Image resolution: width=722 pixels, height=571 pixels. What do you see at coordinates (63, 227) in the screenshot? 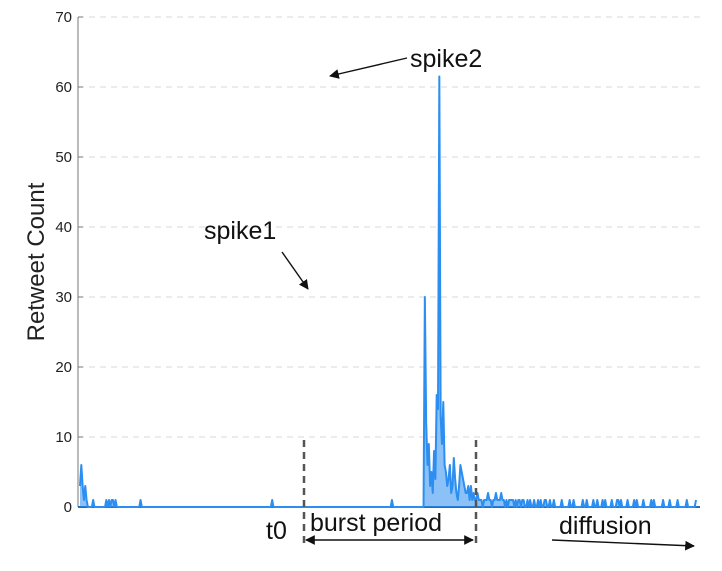
I see `y-tick-label: 40` at bounding box center [63, 227].